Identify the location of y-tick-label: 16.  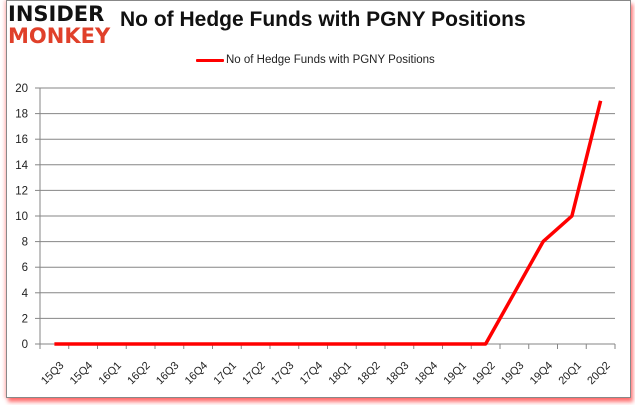
(21, 140).